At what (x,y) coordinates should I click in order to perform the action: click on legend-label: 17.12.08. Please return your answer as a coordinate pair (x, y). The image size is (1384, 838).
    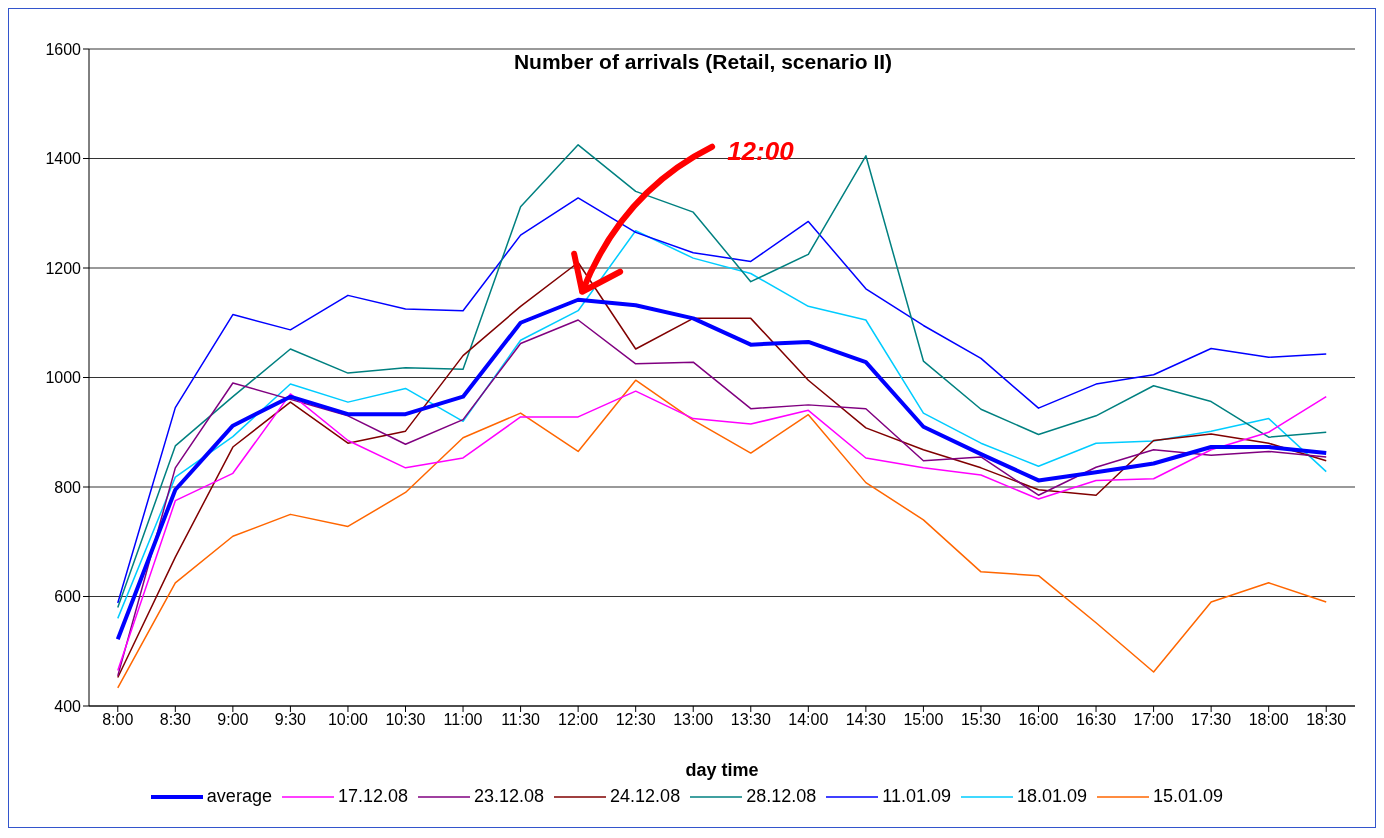
    Looking at the image, I should click on (372, 796).